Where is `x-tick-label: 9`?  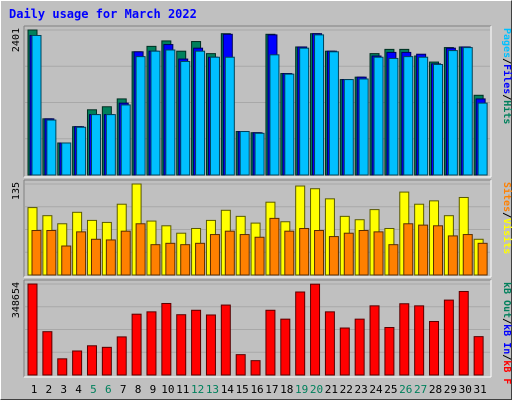 x-tick-label: 9 is located at coordinates (153, 389).